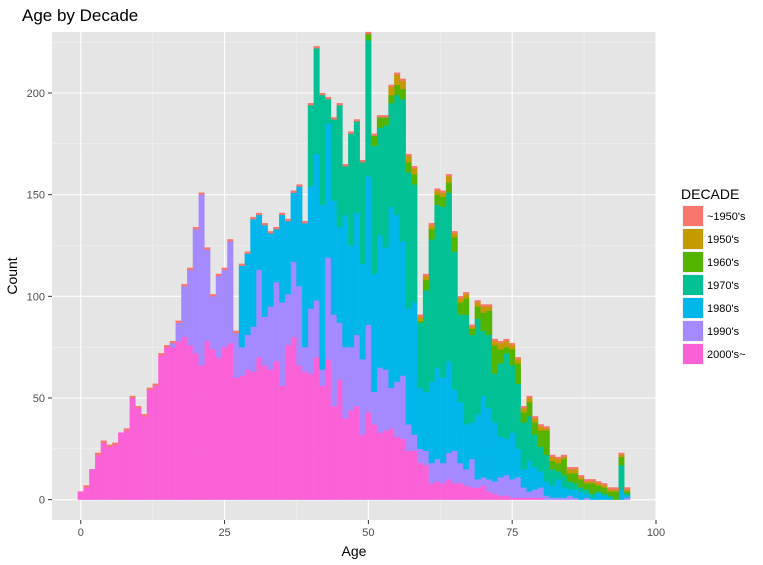 The width and height of the screenshot is (763, 565). Describe the element at coordinates (723, 286) in the screenshot. I see `legend-label: 1970's` at that location.